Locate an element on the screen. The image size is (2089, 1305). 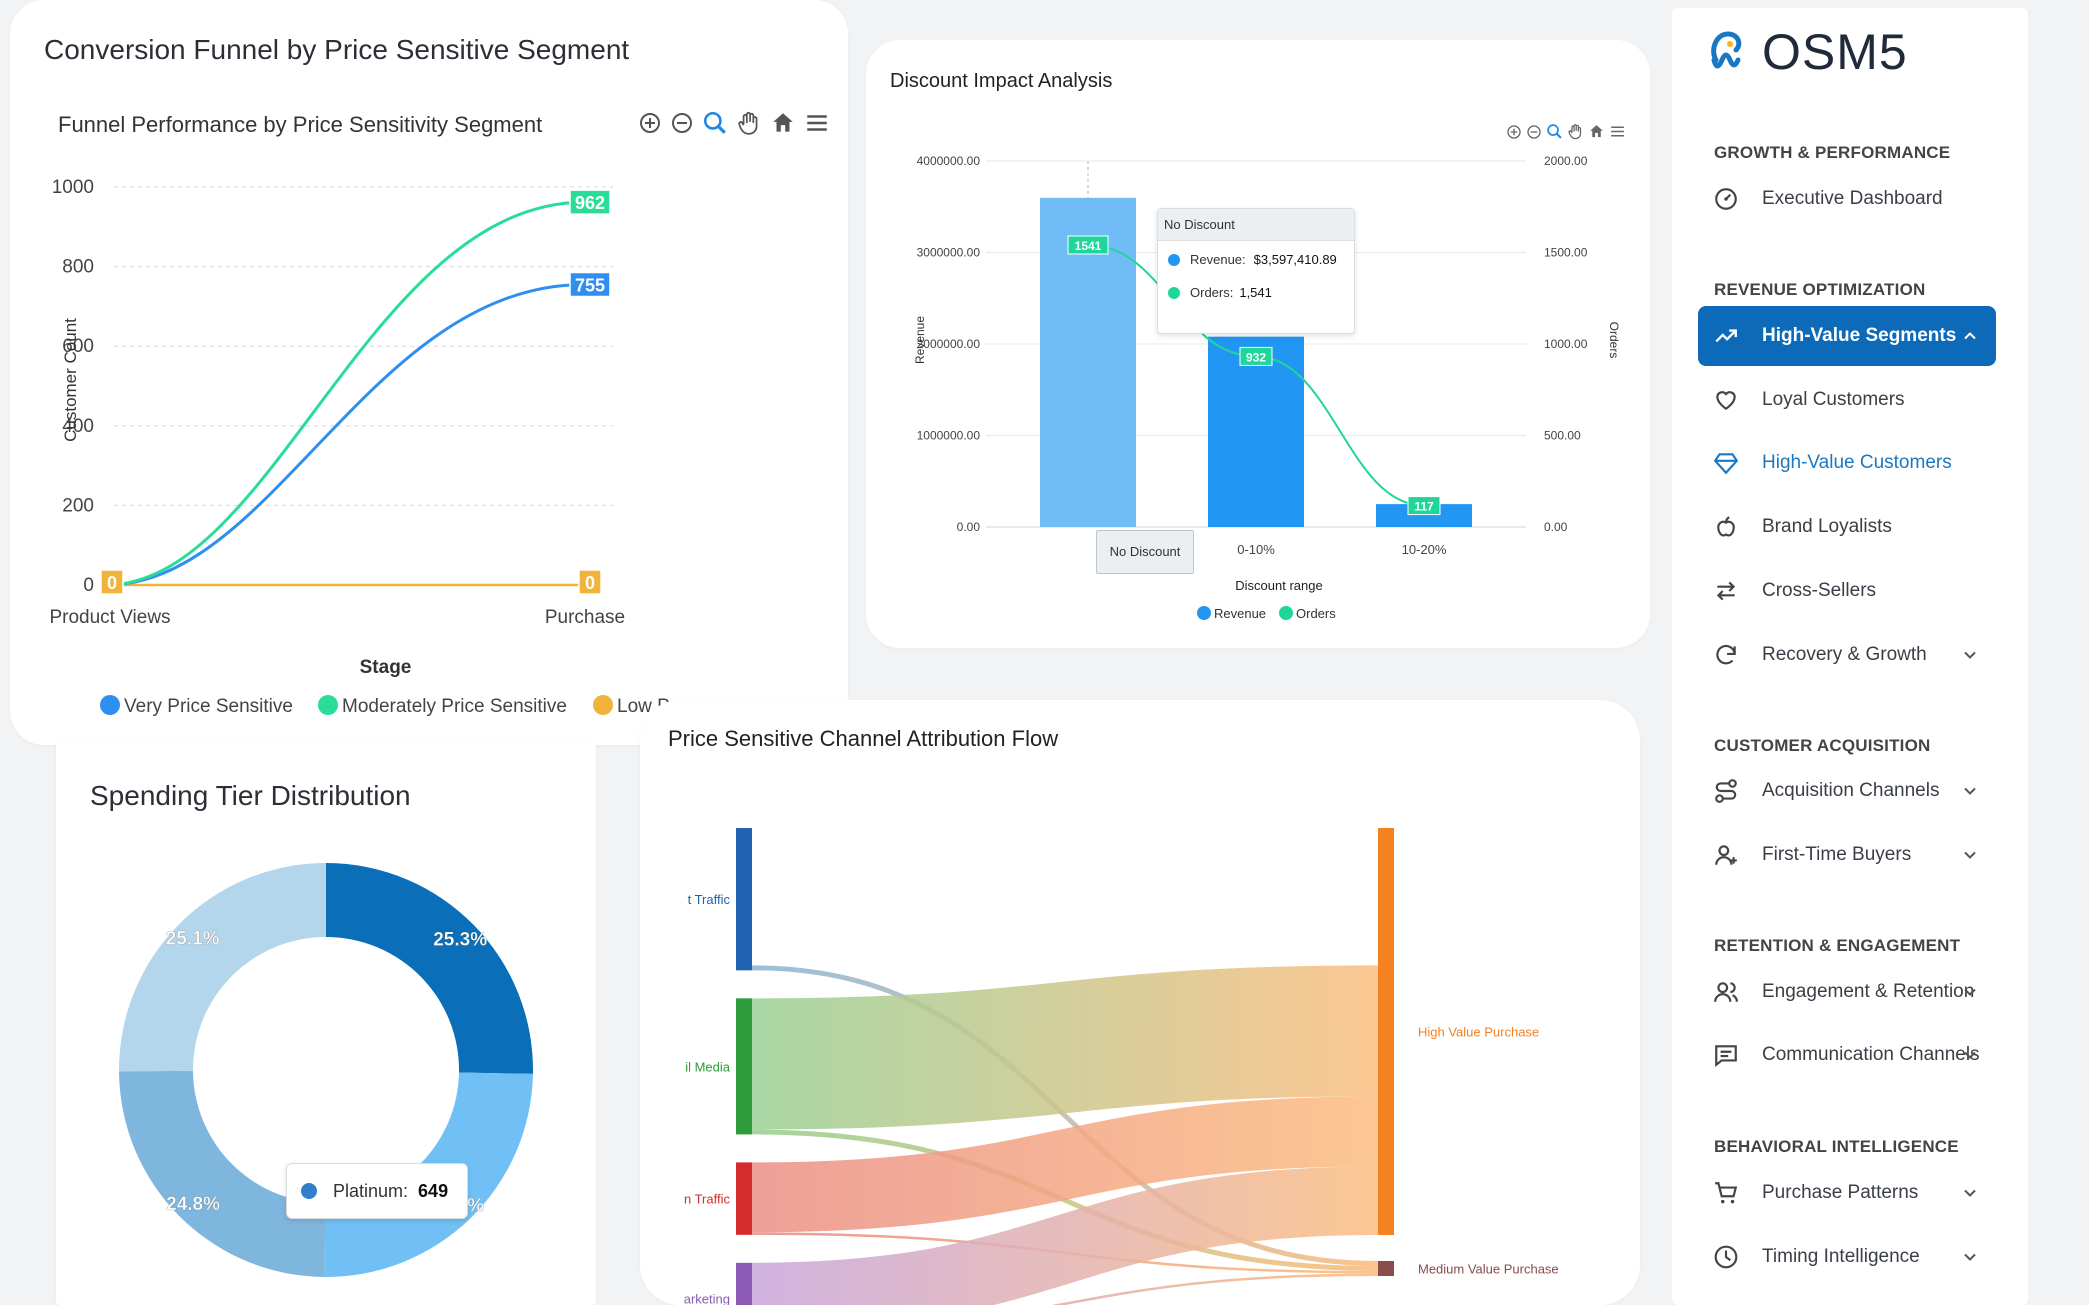
brand-logo: OSM5 is located at coordinates (1805, 52).